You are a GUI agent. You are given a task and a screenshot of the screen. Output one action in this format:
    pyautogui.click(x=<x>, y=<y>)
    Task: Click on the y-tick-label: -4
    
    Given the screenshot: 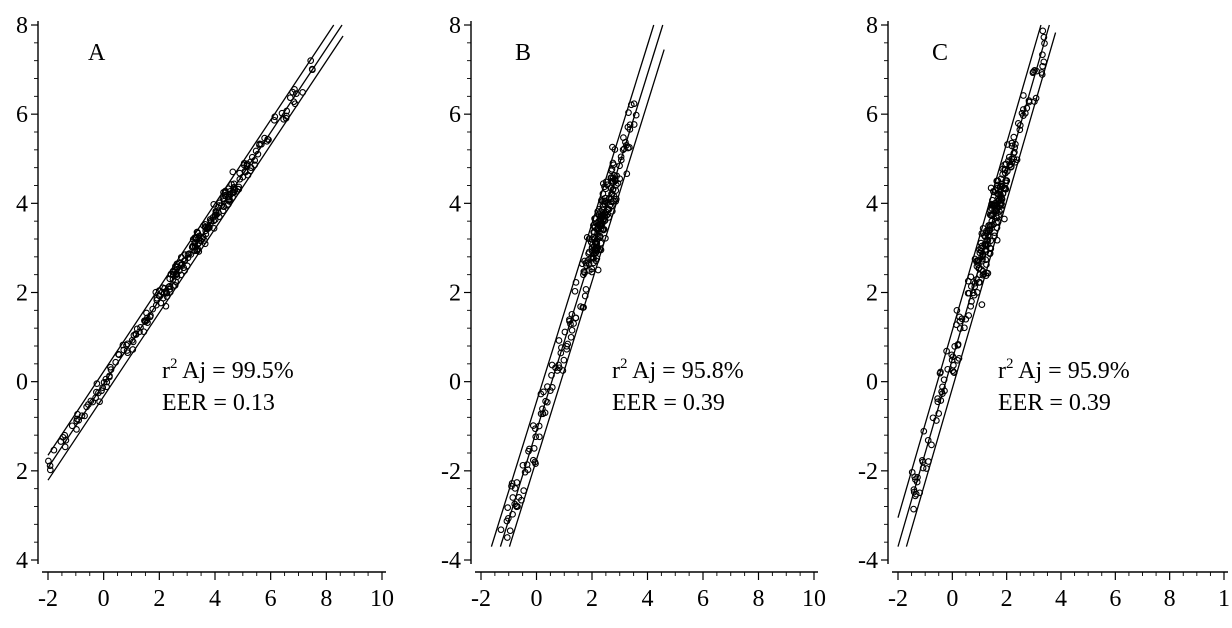 What is the action you would take?
    pyautogui.click(x=451, y=561)
    